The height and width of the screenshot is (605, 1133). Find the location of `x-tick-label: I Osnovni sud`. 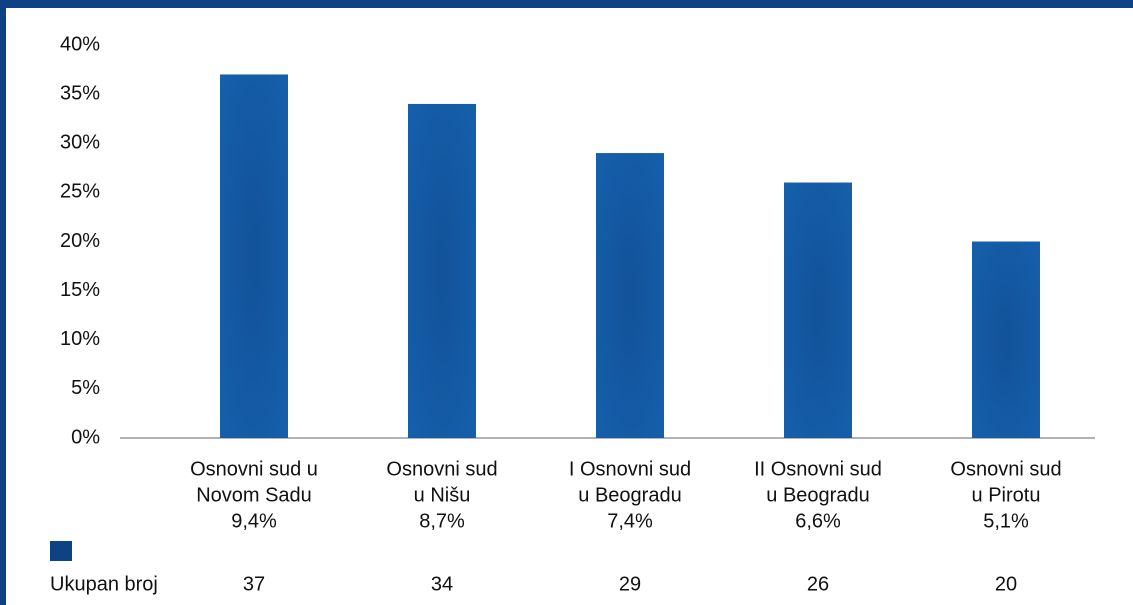

x-tick-label: I Osnovni sud is located at coordinates (630, 469).